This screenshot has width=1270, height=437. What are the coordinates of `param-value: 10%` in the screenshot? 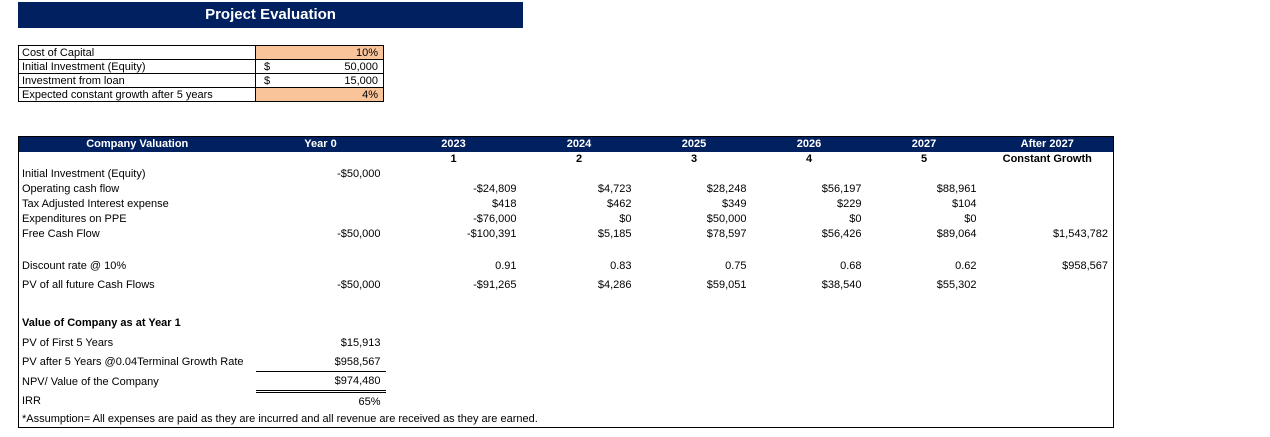 It's located at (366, 52).